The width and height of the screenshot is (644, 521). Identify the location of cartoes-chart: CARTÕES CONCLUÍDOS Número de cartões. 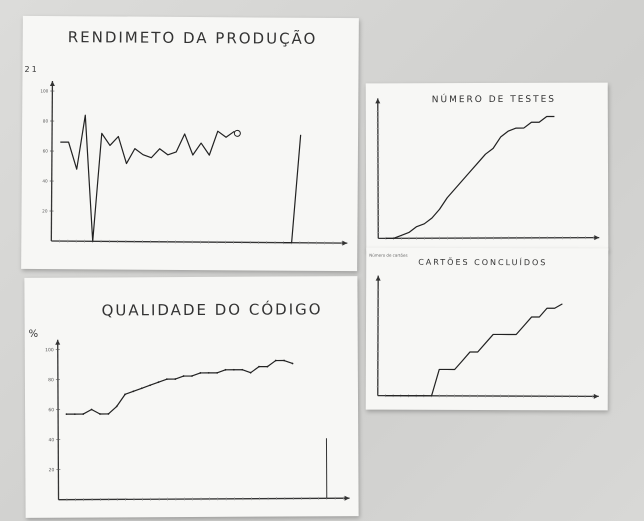
(484, 326).